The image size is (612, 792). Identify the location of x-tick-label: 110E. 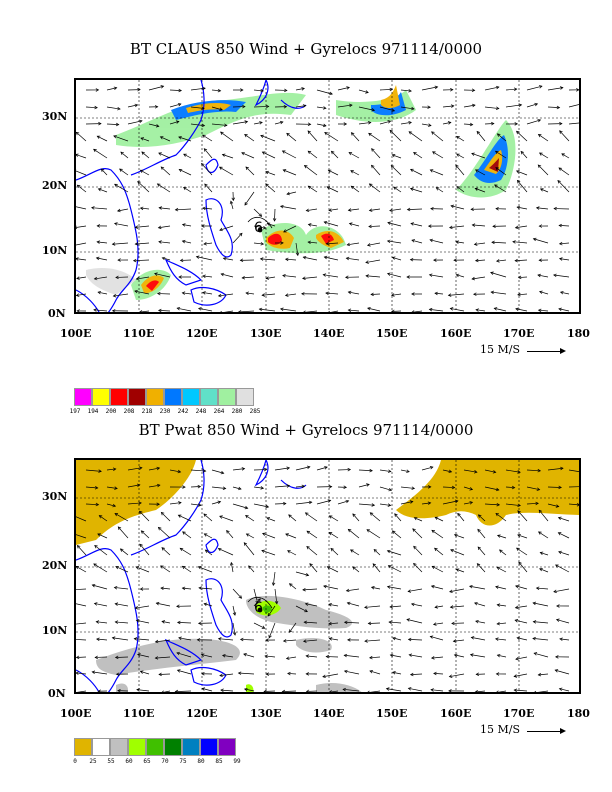
(139, 333).